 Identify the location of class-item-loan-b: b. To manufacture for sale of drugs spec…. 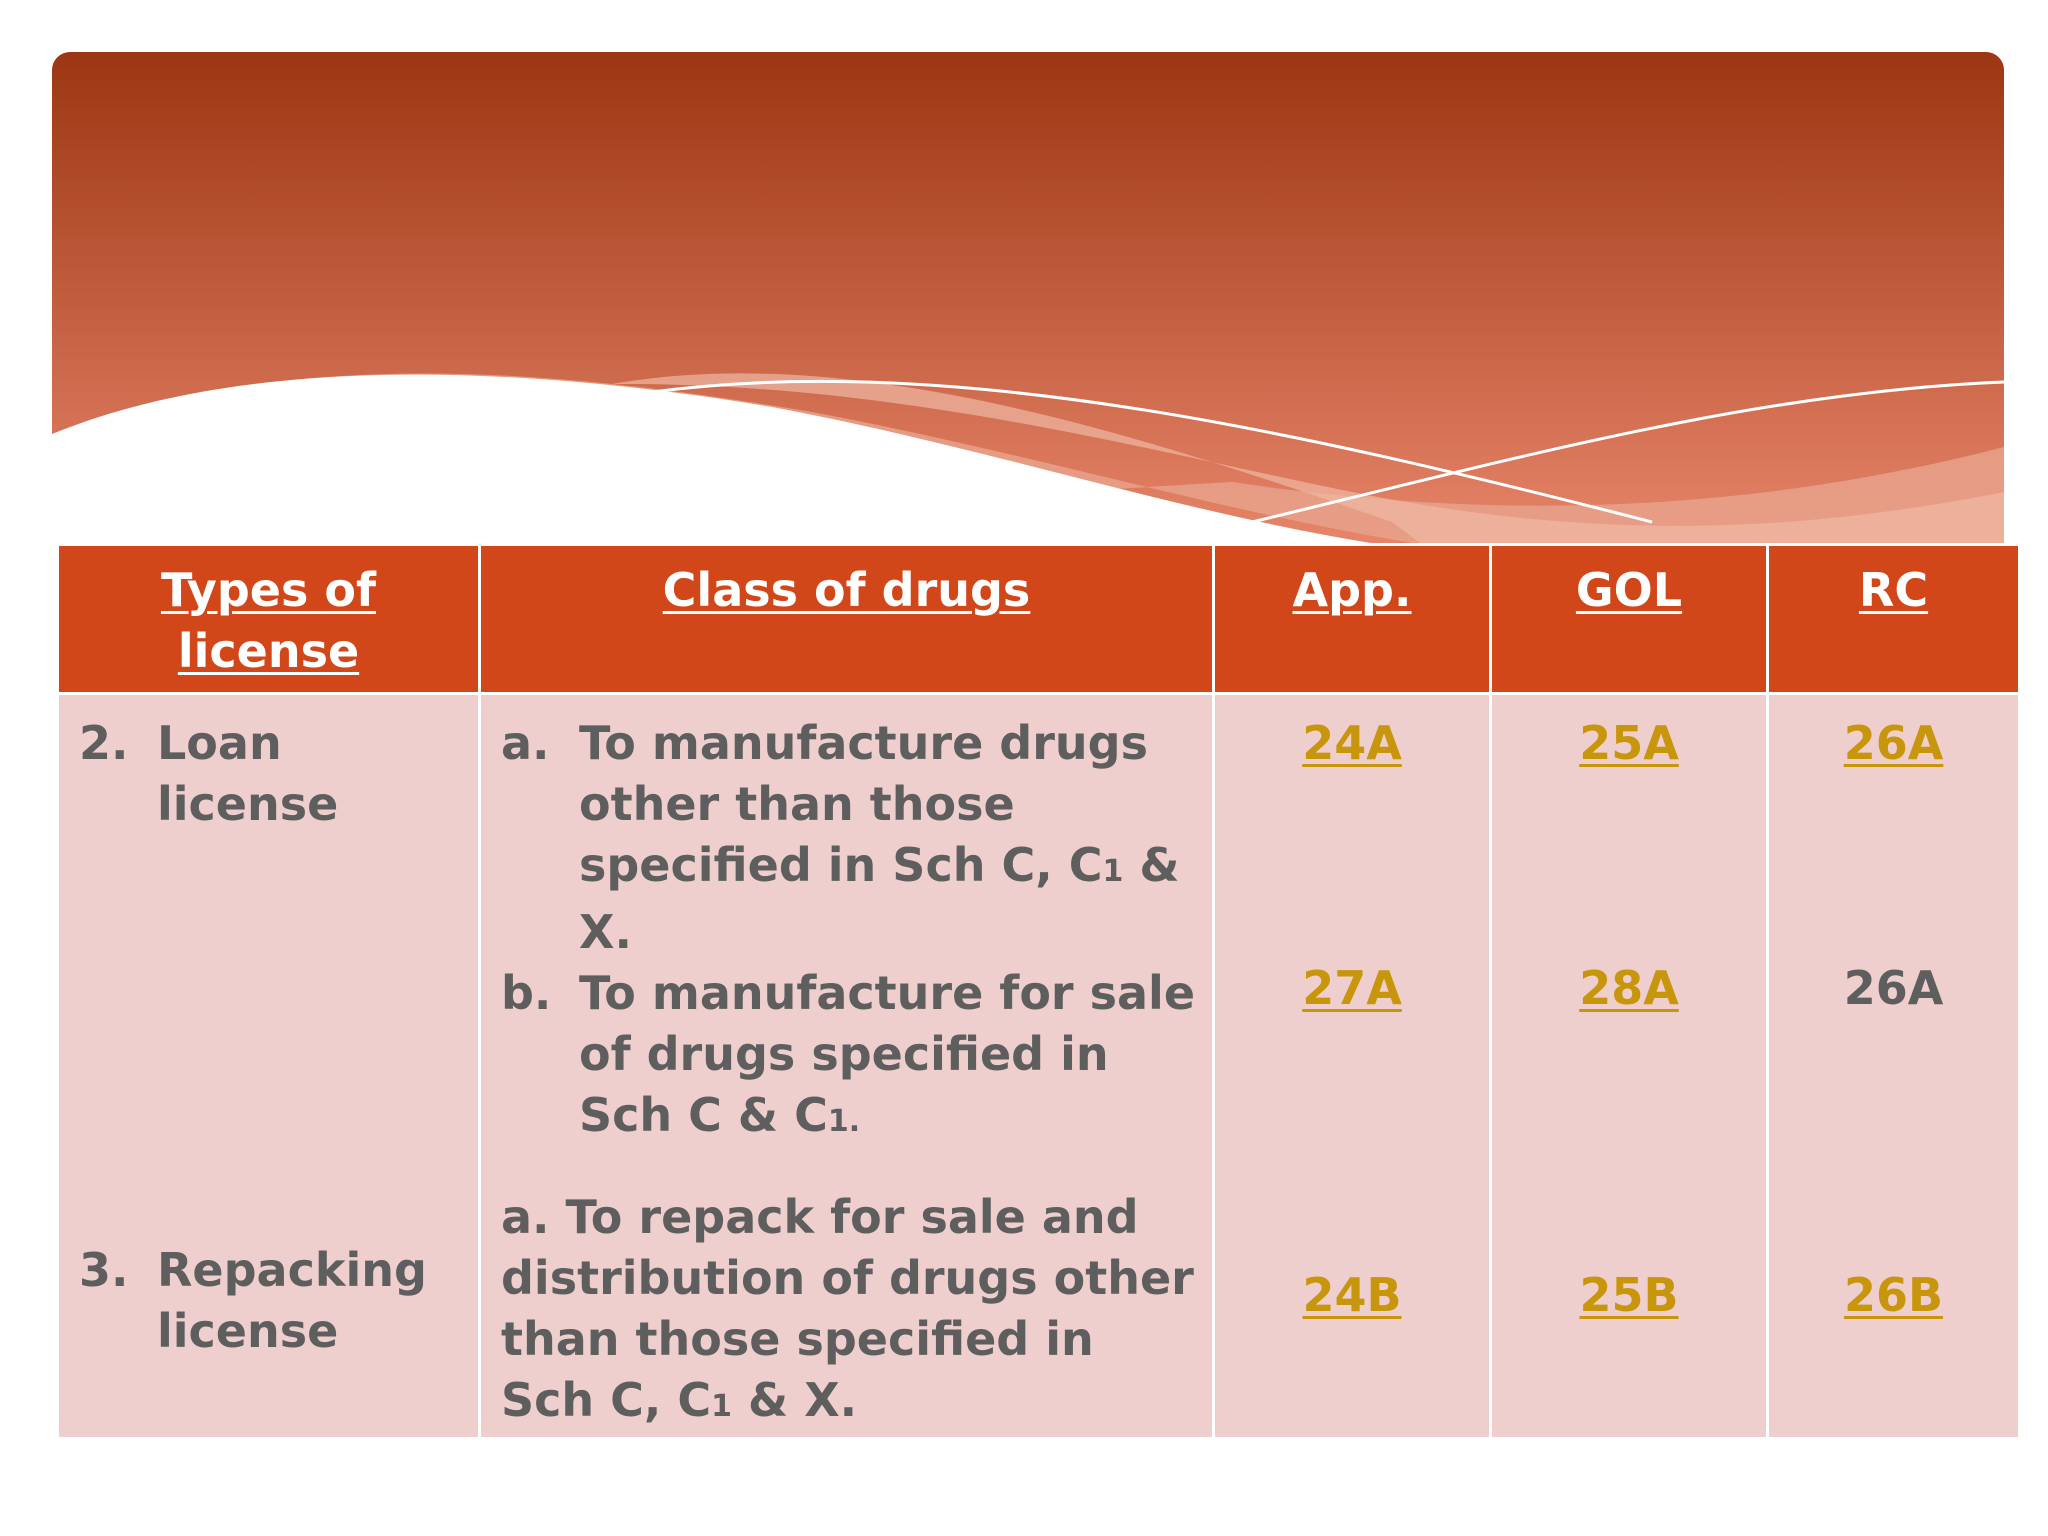
(848, 1054).